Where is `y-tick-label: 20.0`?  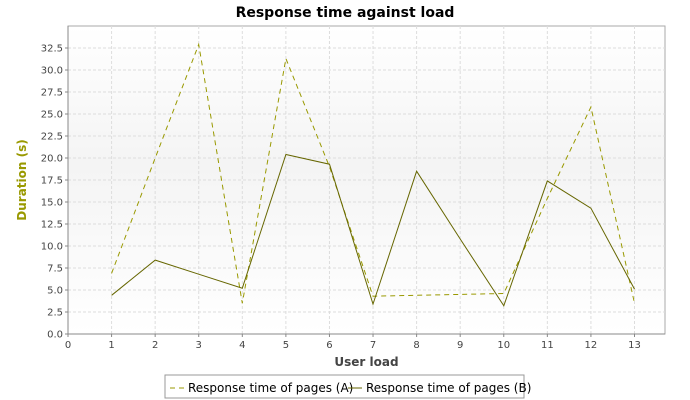
y-tick-label: 20.0 is located at coordinates (52, 159).